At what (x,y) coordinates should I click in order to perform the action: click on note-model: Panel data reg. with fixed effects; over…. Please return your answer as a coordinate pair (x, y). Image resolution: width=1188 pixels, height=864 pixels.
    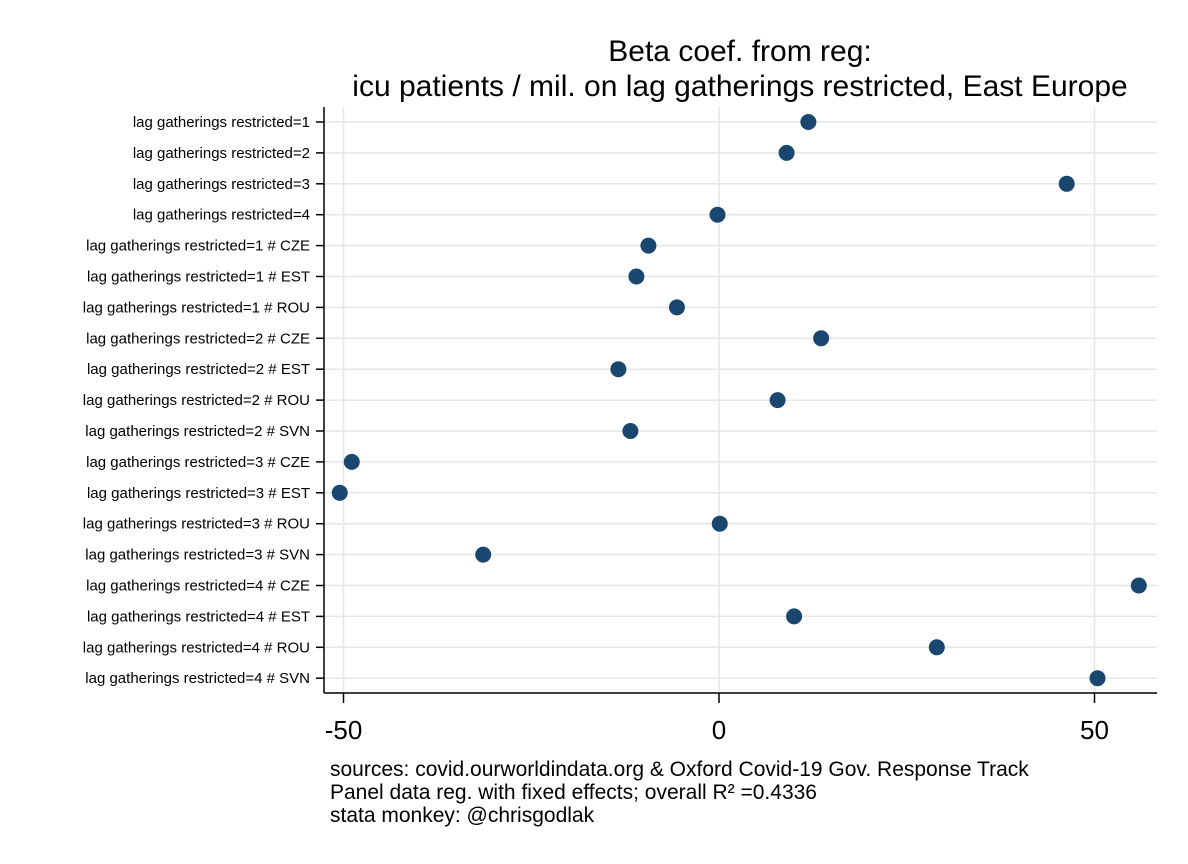
    Looking at the image, I should click on (573, 792).